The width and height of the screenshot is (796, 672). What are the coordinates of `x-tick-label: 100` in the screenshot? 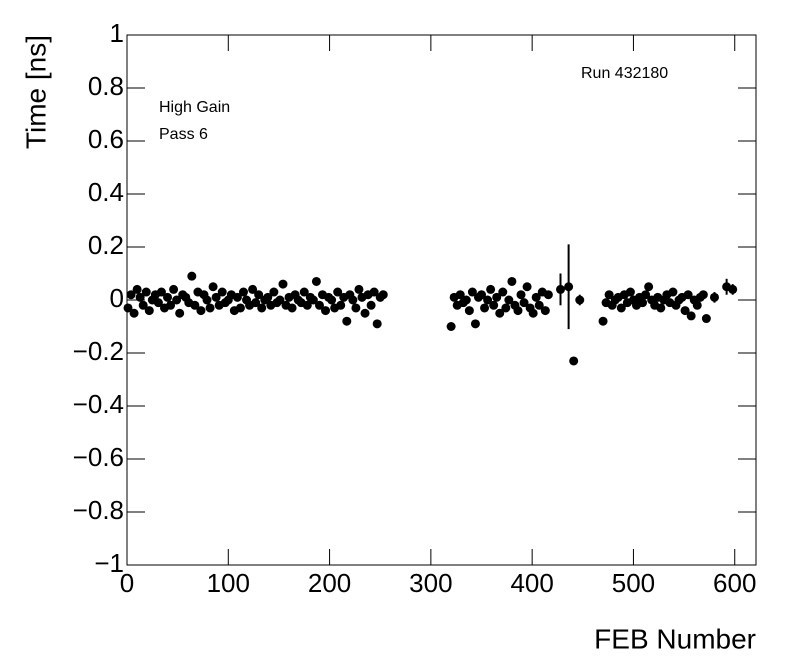 It's located at (228, 583).